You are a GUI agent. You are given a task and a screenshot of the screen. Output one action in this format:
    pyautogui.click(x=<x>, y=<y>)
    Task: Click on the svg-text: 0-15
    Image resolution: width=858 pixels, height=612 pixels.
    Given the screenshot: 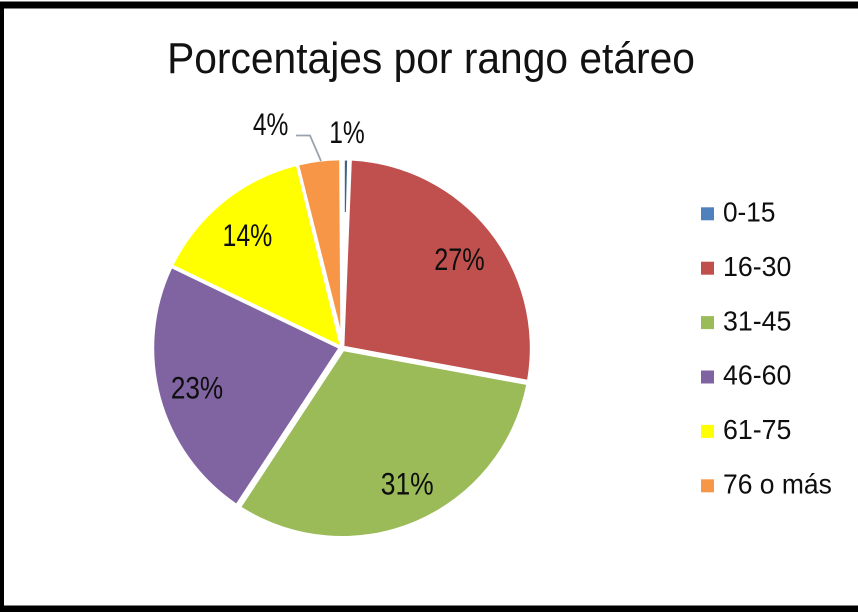 What is the action you would take?
    pyautogui.click(x=749, y=212)
    